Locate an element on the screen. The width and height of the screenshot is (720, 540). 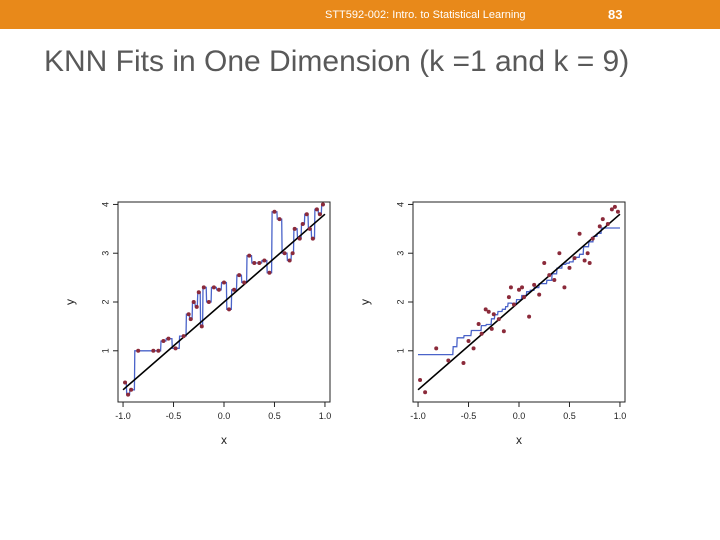
y-tick-label: 3 is located at coordinates (105, 253).